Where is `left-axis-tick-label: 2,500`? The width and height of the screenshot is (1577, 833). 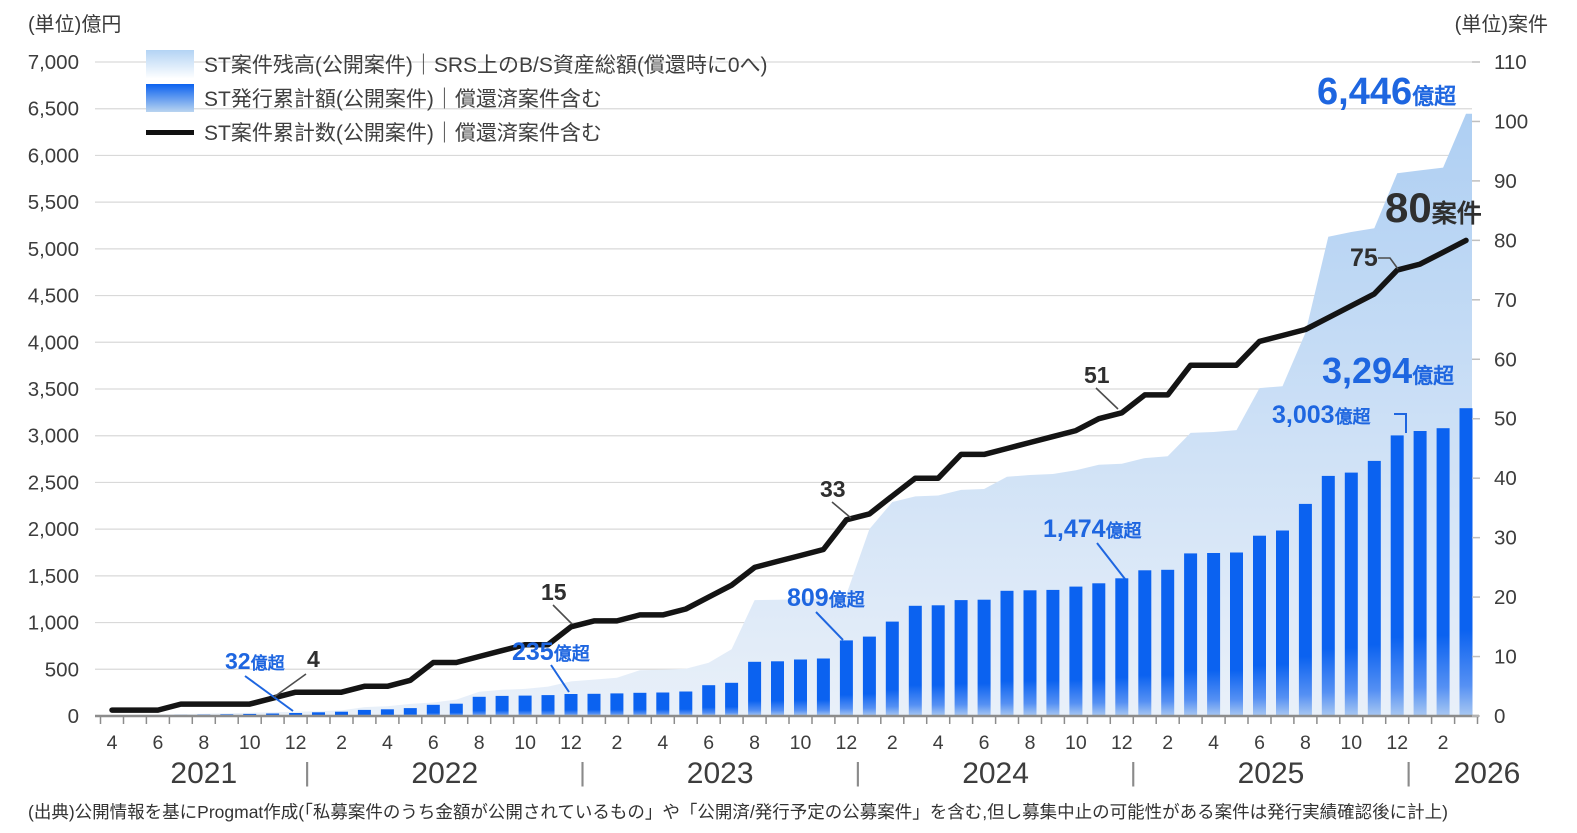 left-axis-tick-label: 2,500 is located at coordinates (53, 482).